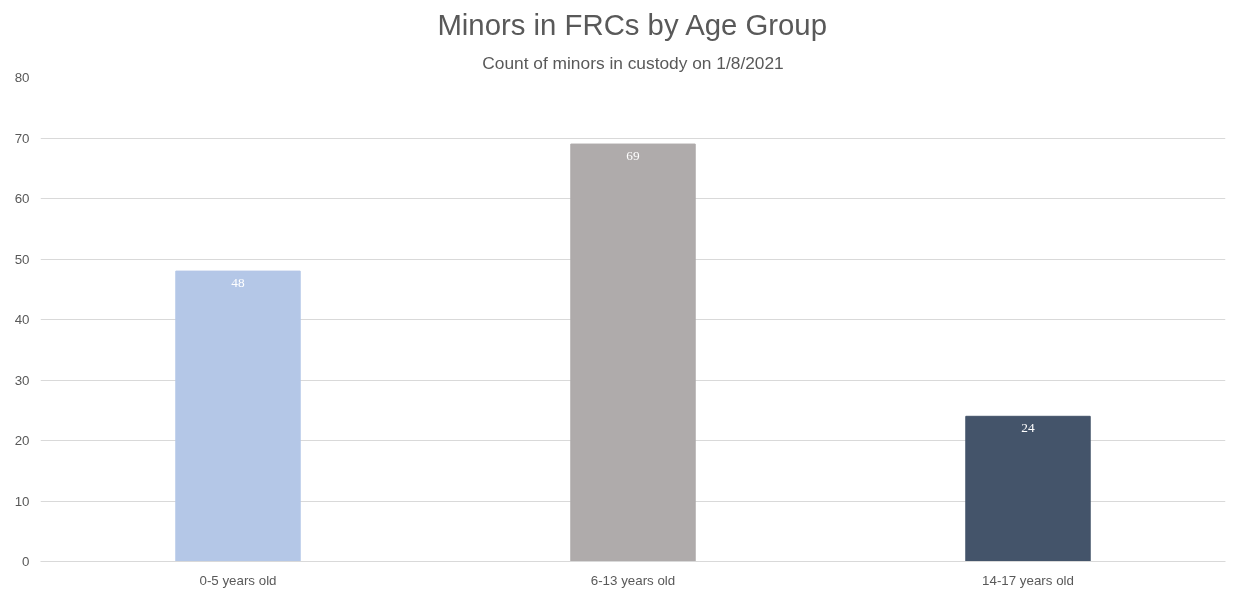 The width and height of the screenshot is (1253, 596). I want to click on chart-subtitle: Count of minors in custody on 1/8/2021, so click(633, 62).